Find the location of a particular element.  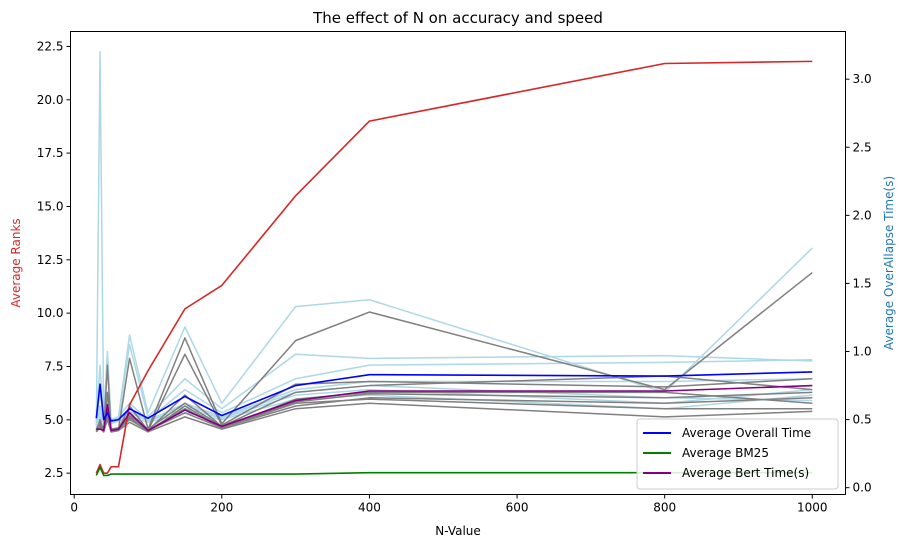

legend-box is located at coordinates (737, 454).